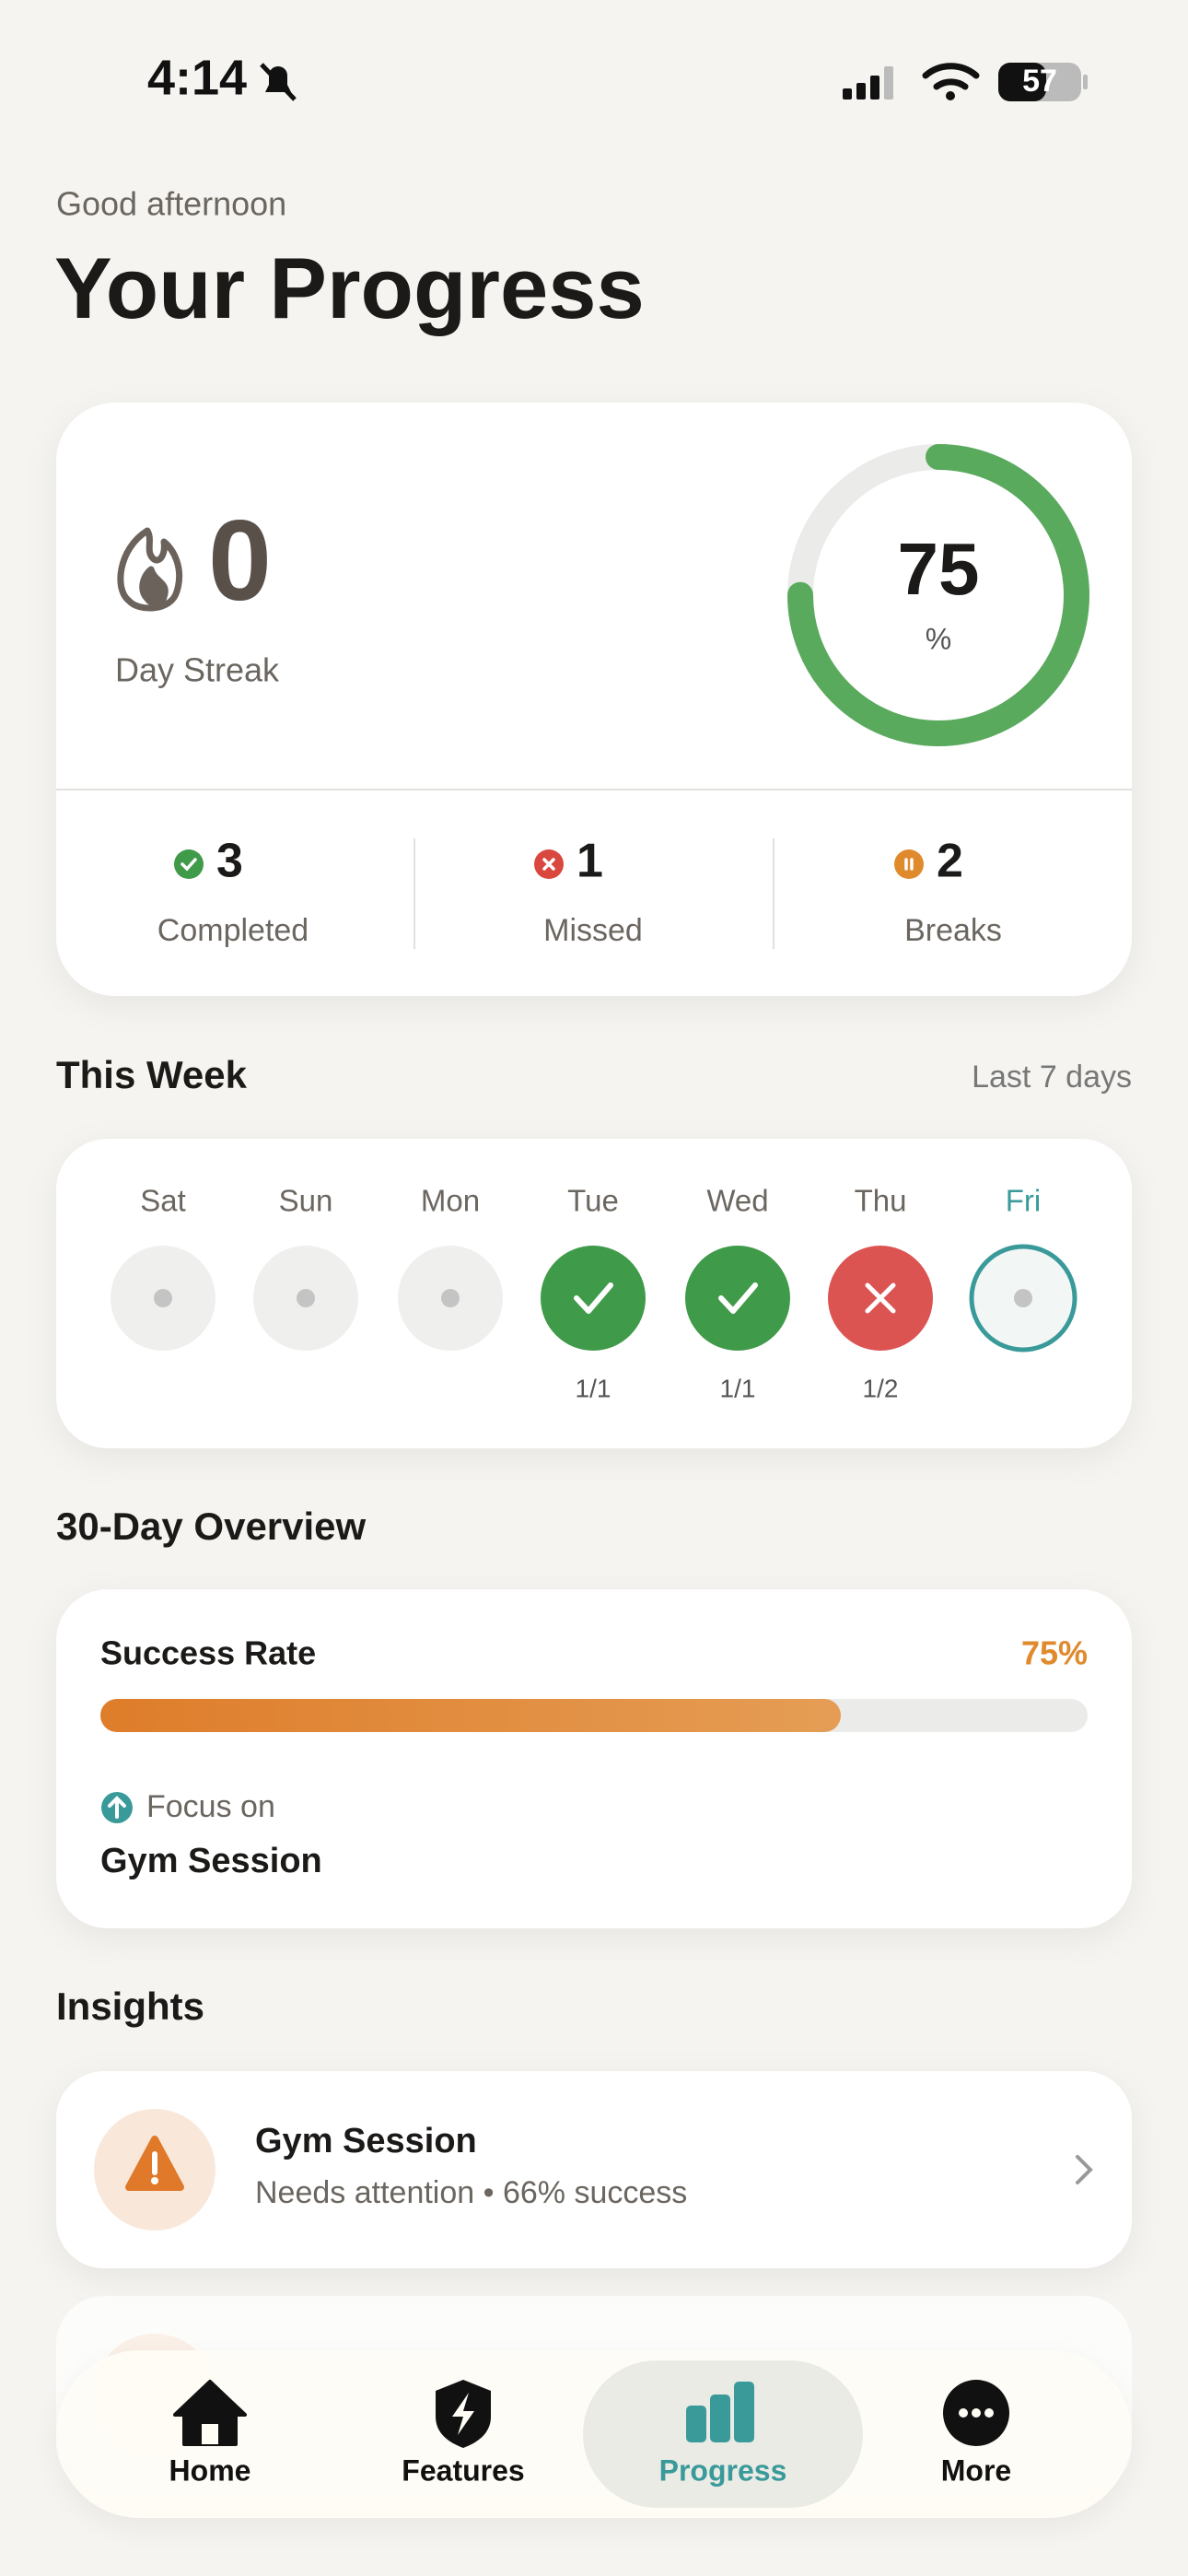 This screenshot has height=2576, width=1188. I want to click on stat: 3 Completed, so click(233, 891).